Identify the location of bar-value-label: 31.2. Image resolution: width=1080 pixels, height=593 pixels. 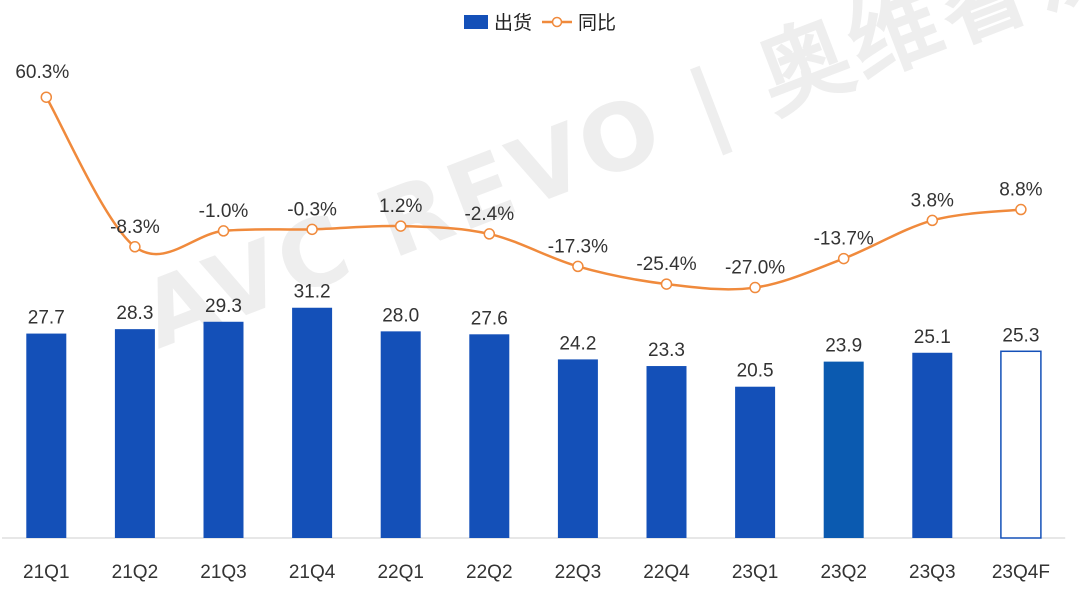
(312, 292).